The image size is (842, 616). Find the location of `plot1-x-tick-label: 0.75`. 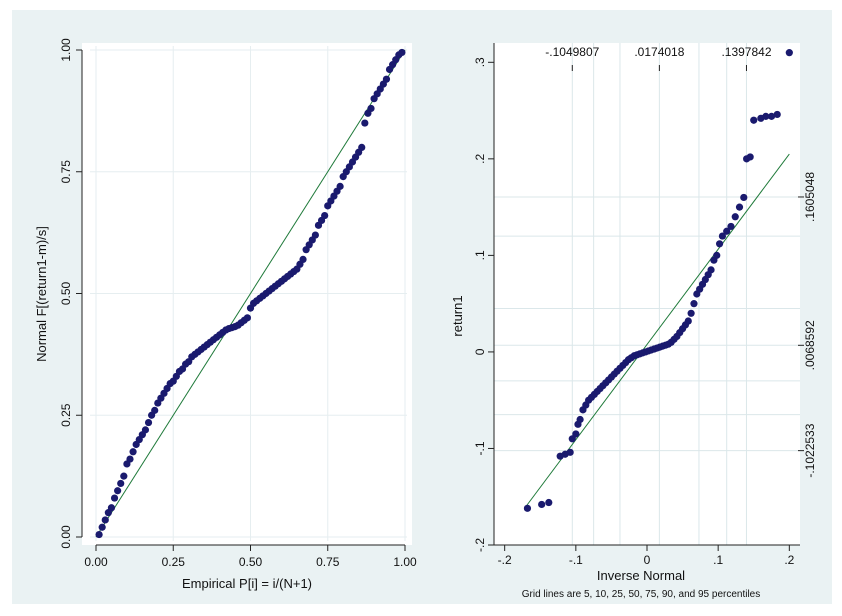

plot1-x-tick-label: 0.75 is located at coordinates (328, 562).